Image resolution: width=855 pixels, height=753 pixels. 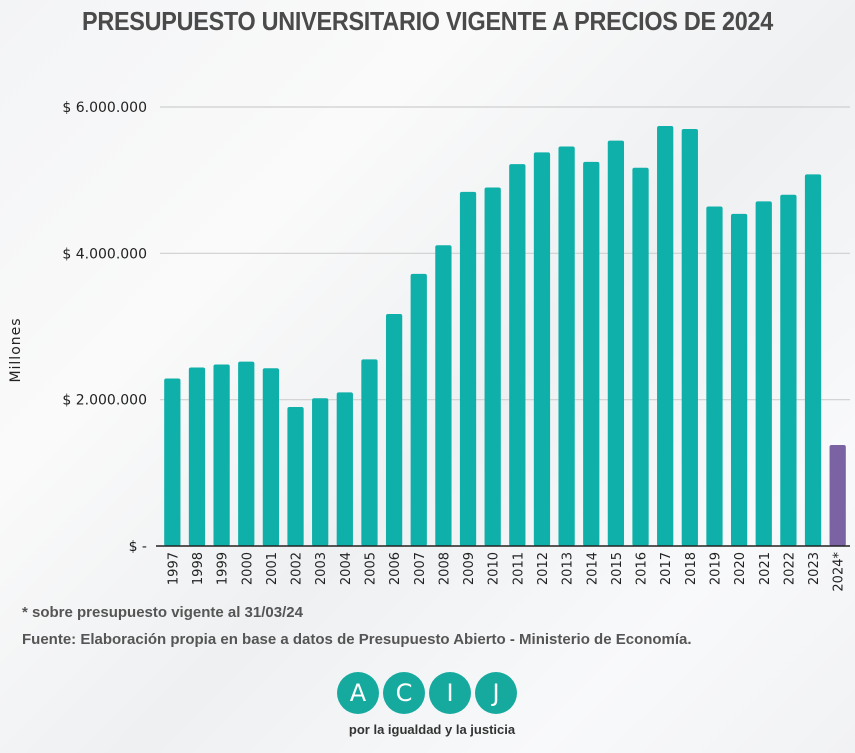 What do you see at coordinates (295, 476) in the screenshot?
I see `bar-2002` at bounding box center [295, 476].